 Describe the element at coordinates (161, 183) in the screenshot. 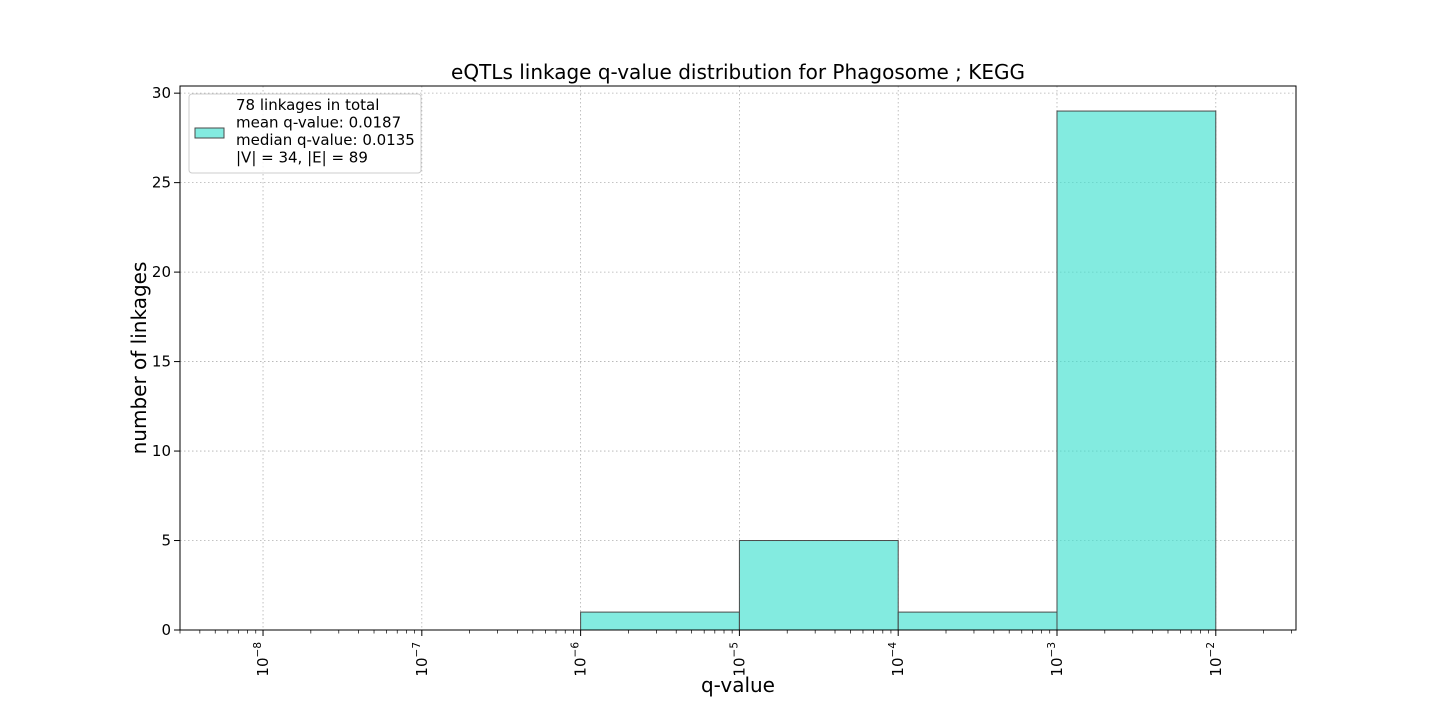

I see `y-tick-label: 25` at that location.